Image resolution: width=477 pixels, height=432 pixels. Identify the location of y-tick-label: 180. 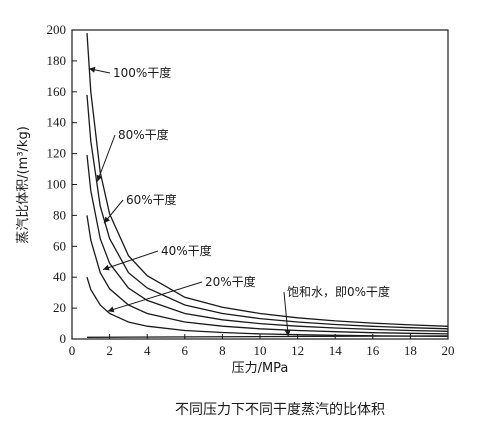
(57, 60).